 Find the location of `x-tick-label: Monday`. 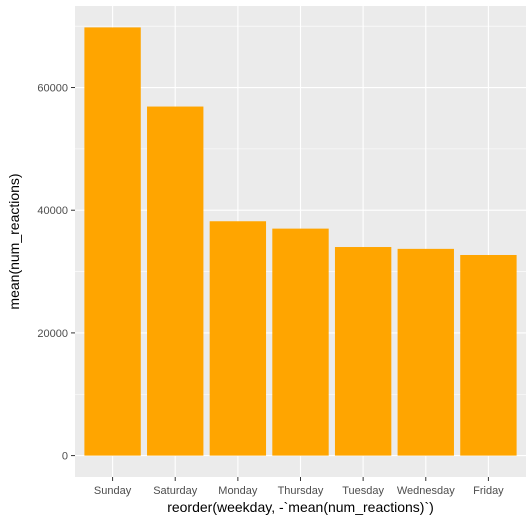

x-tick-label: Monday is located at coordinates (238, 491).